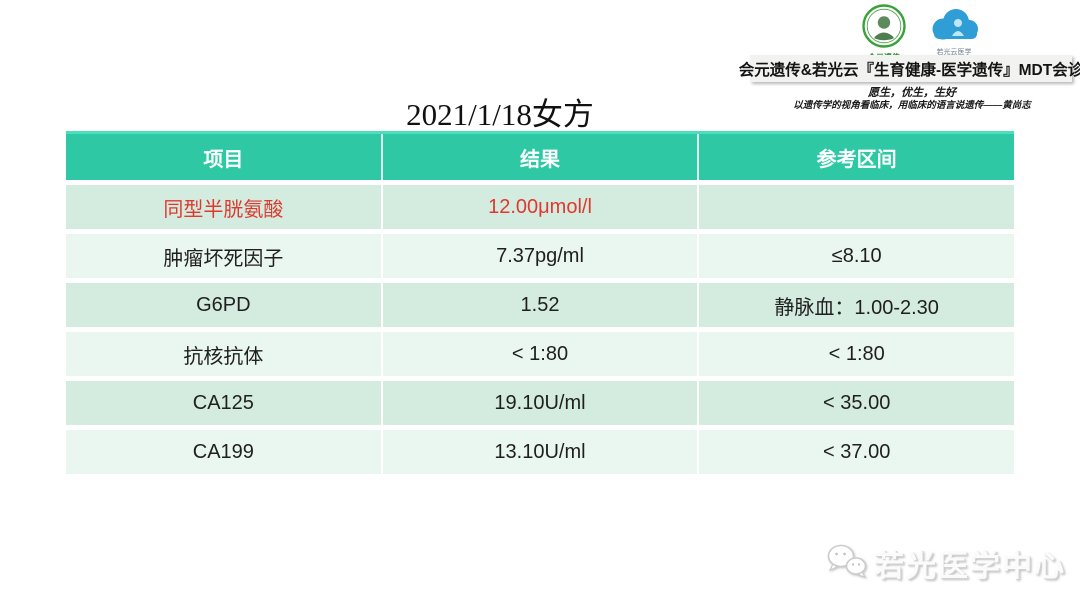  What do you see at coordinates (912, 93) in the screenshot?
I see `motto-line-1: 愿生，优生，生好` at bounding box center [912, 93].